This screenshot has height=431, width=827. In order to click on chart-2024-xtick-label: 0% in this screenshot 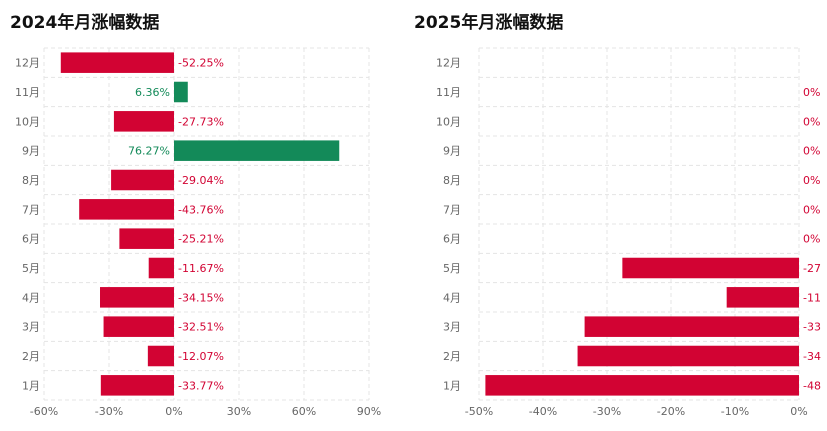, I will do `click(173, 411)`.